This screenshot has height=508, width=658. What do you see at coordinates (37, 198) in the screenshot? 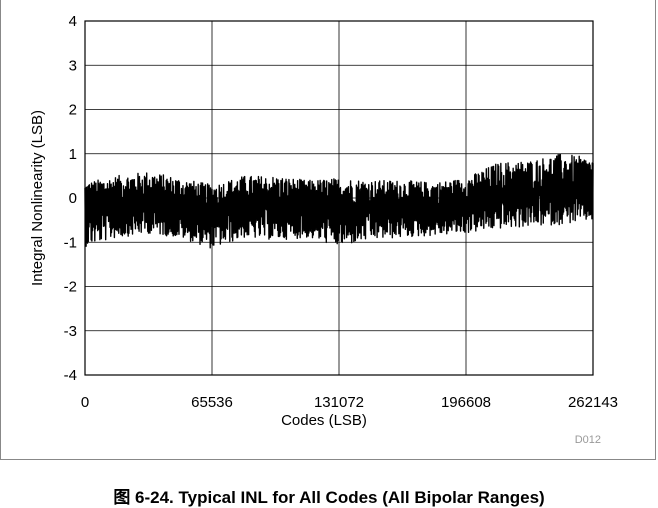
I see `y-axis-label: Integral Nonlinearity (LSB)` at bounding box center [37, 198].